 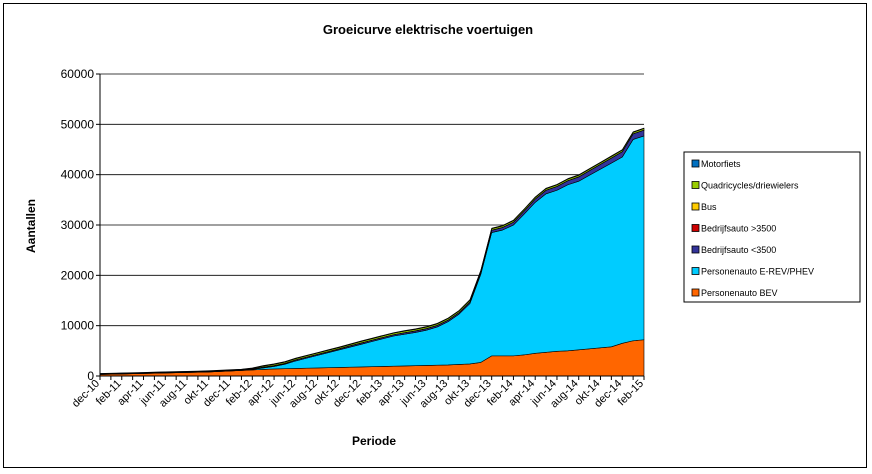 What do you see at coordinates (739, 293) in the screenshot?
I see `legend-label: Personenauto BEV` at bounding box center [739, 293].